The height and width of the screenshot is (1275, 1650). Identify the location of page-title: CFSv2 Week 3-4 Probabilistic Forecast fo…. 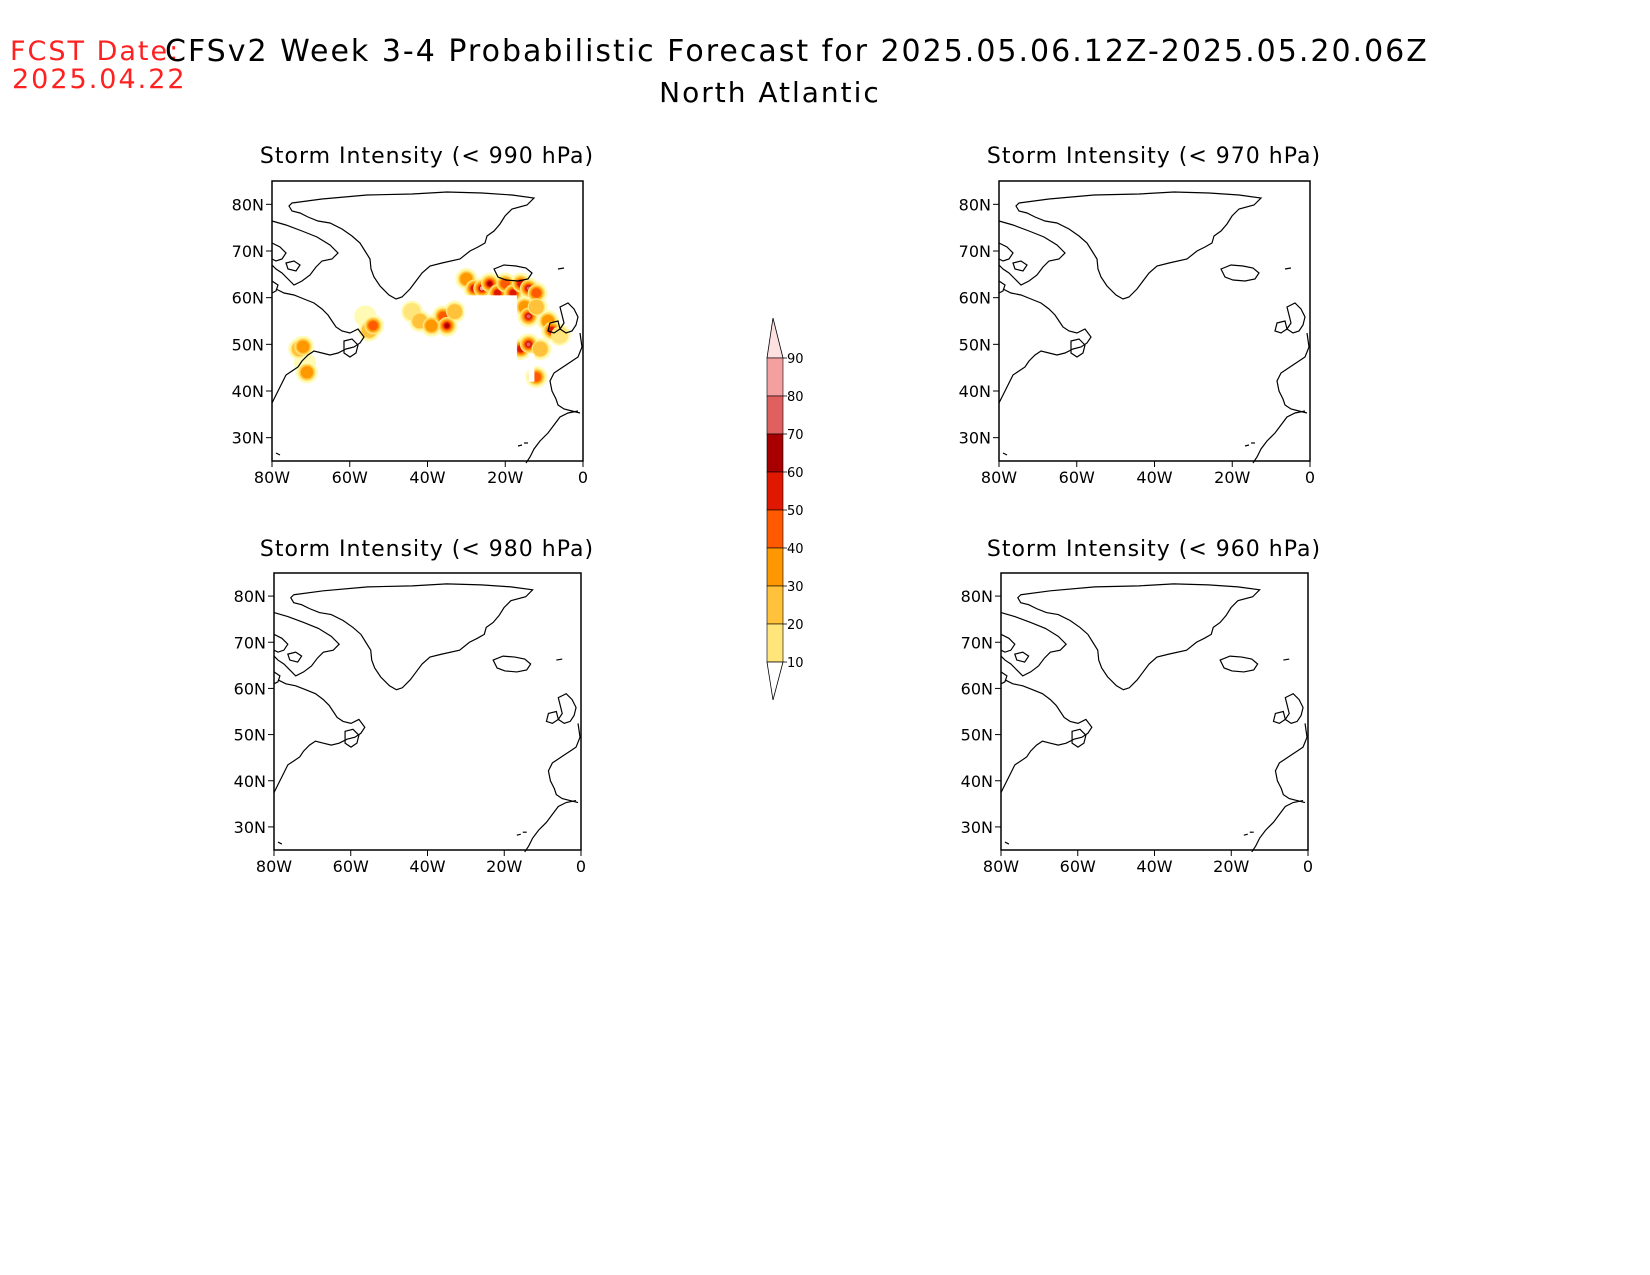
(797, 51).